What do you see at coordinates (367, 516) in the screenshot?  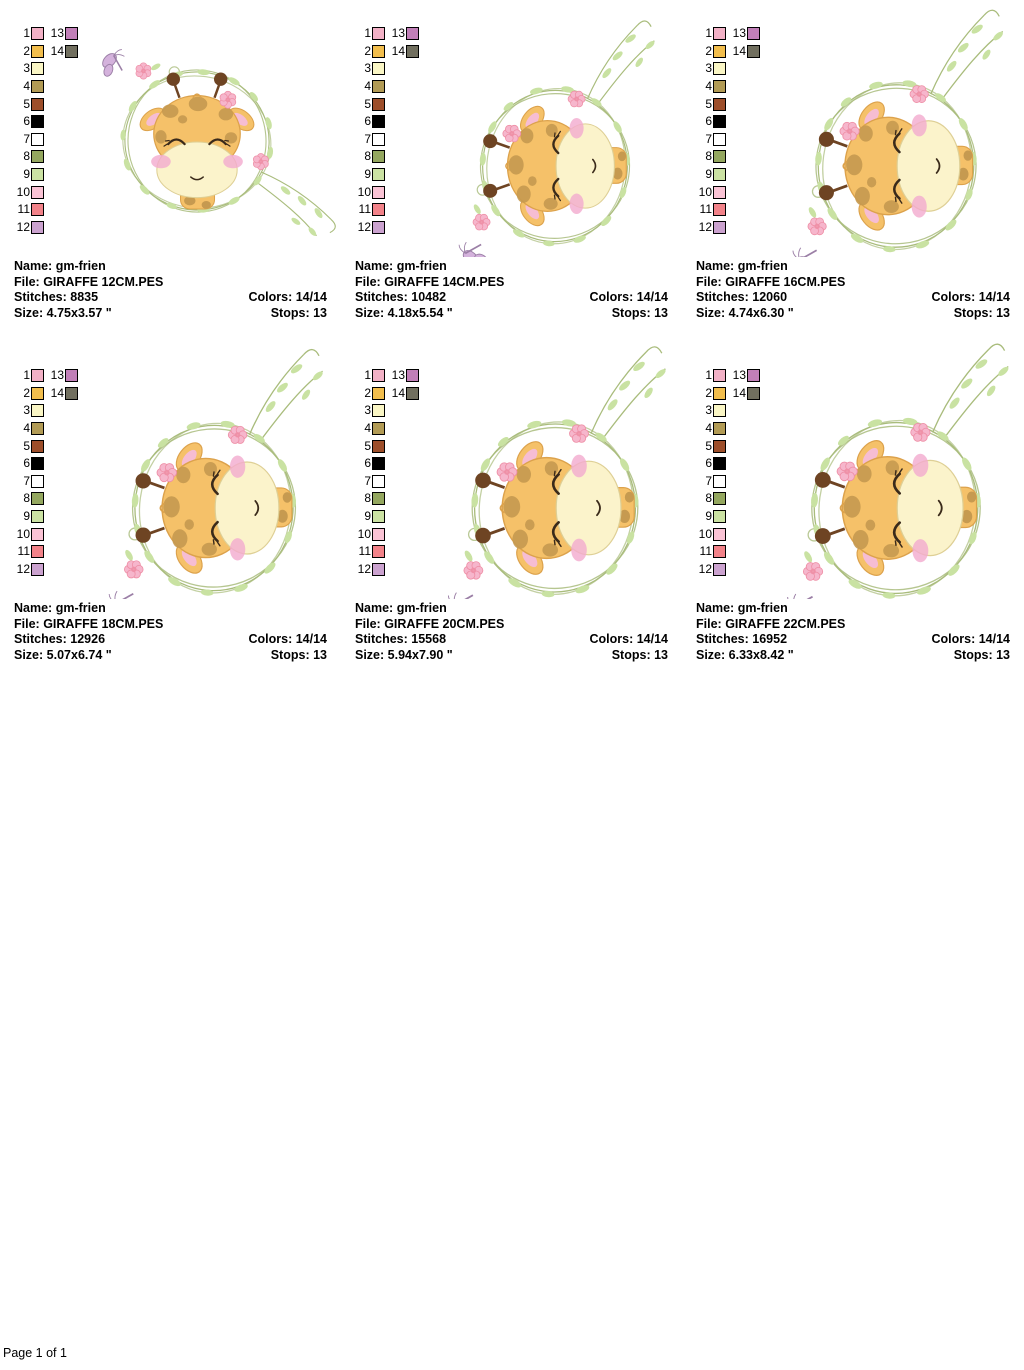 I see `thread-number: 9` at bounding box center [367, 516].